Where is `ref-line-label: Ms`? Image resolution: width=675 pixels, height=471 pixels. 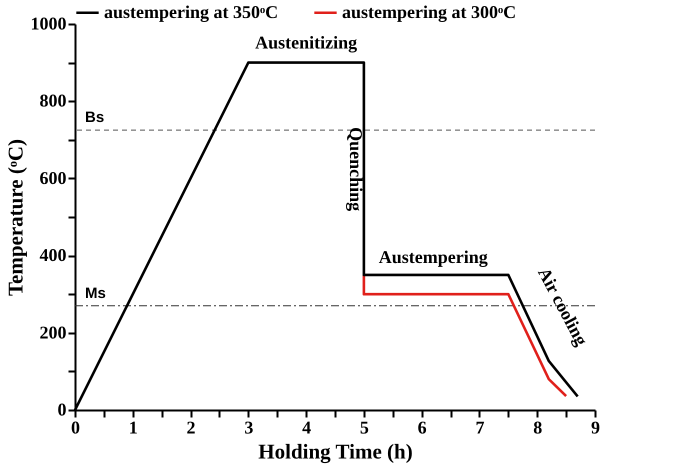 ref-line-label: Ms is located at coordinates (95, 293).